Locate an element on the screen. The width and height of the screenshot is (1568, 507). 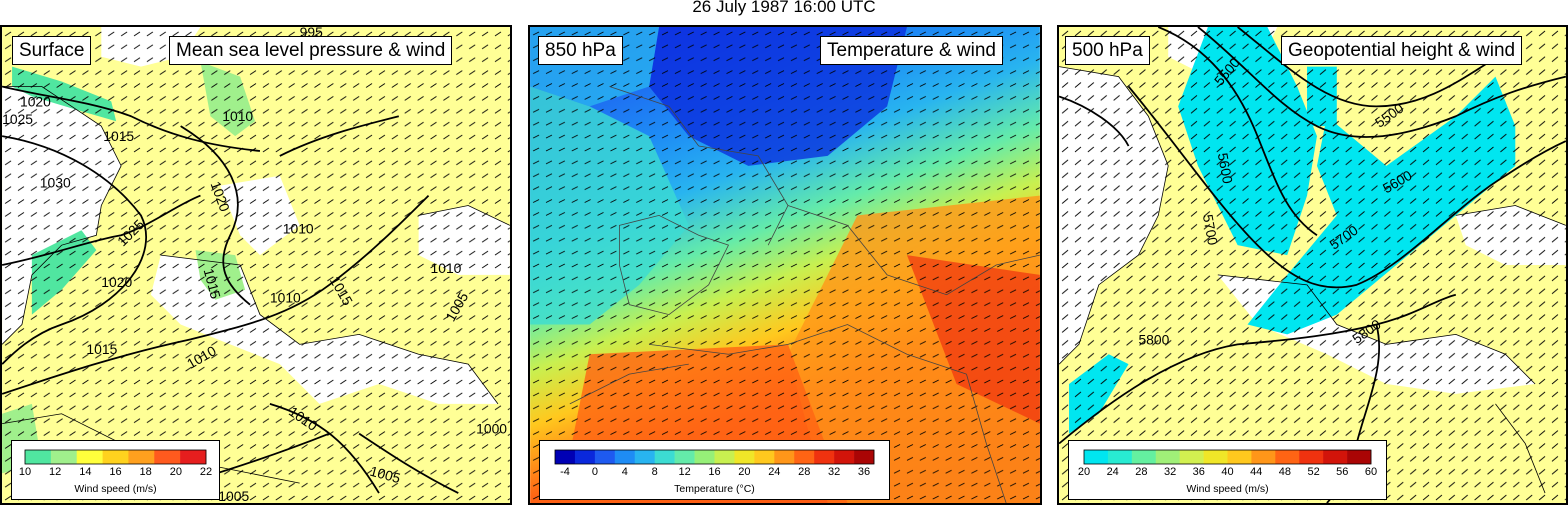
contour-label: 5600 is located at coordinates (1225, 168).